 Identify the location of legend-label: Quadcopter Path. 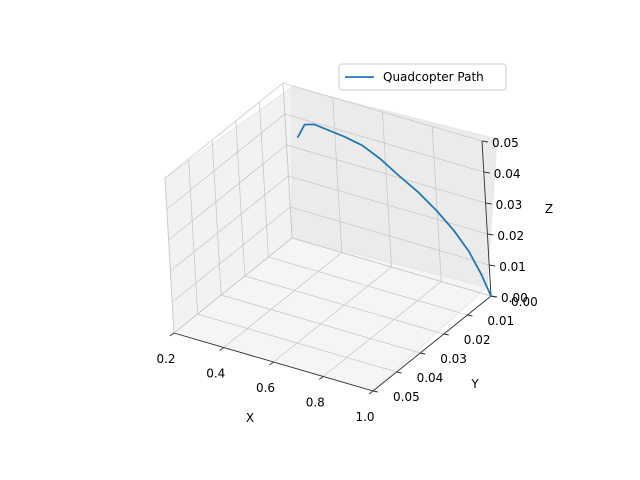
(433, 77).